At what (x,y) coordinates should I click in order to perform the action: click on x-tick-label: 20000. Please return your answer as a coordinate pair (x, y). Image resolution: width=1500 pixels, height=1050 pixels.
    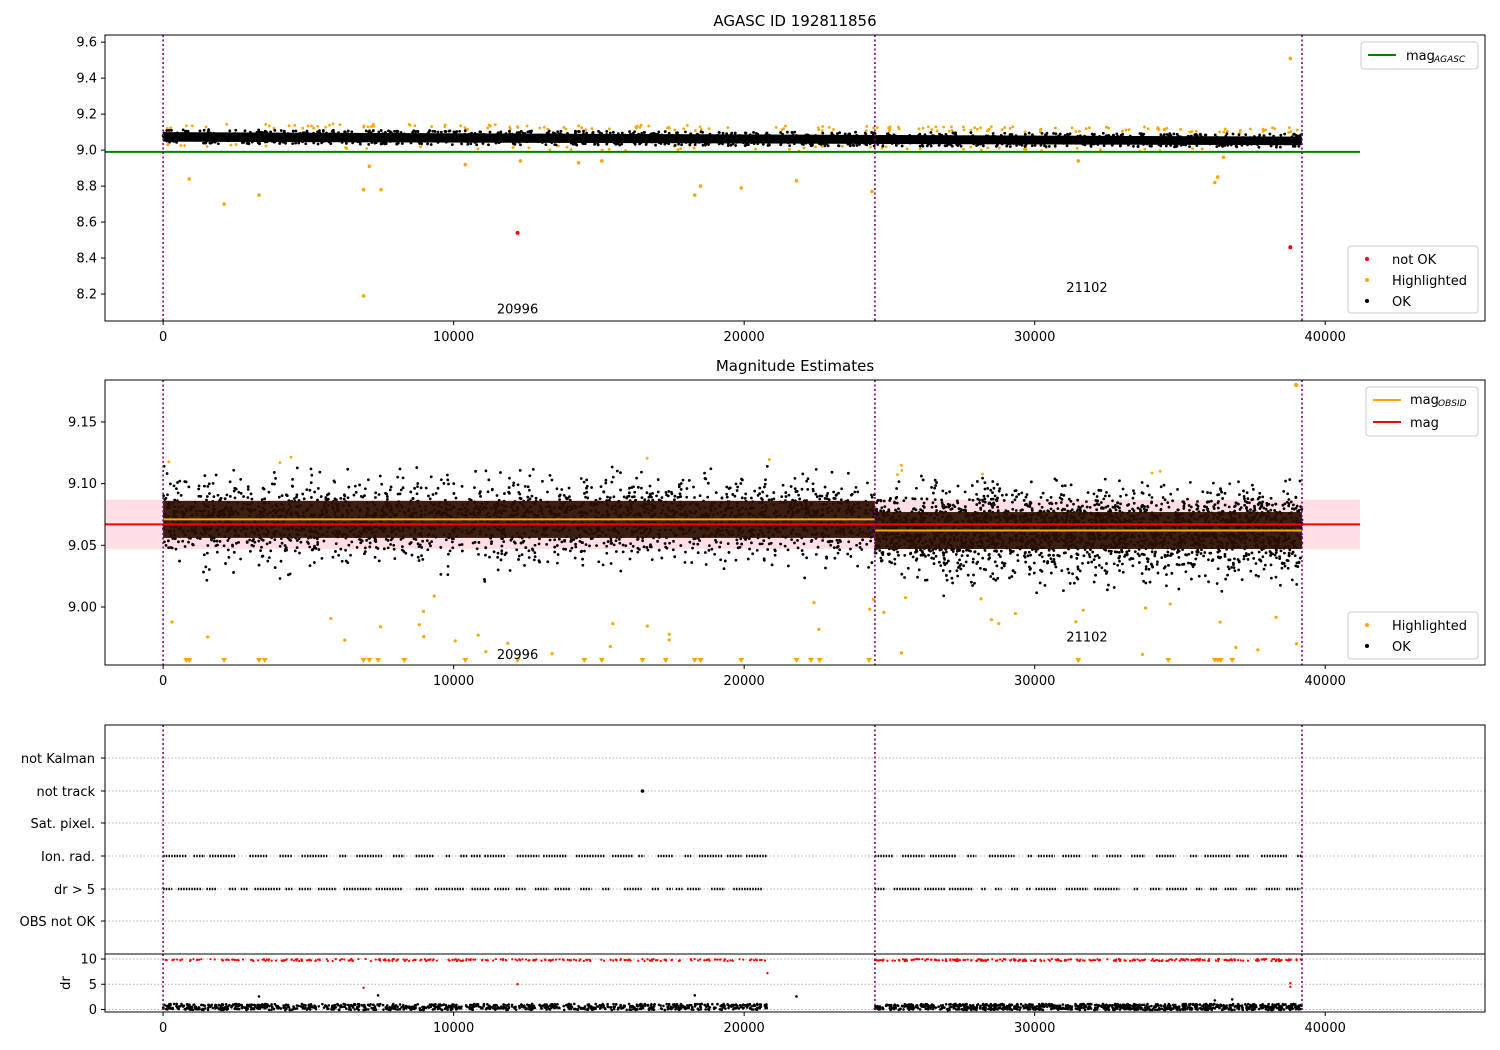
    Looking at the image, I should click on (743, 337).